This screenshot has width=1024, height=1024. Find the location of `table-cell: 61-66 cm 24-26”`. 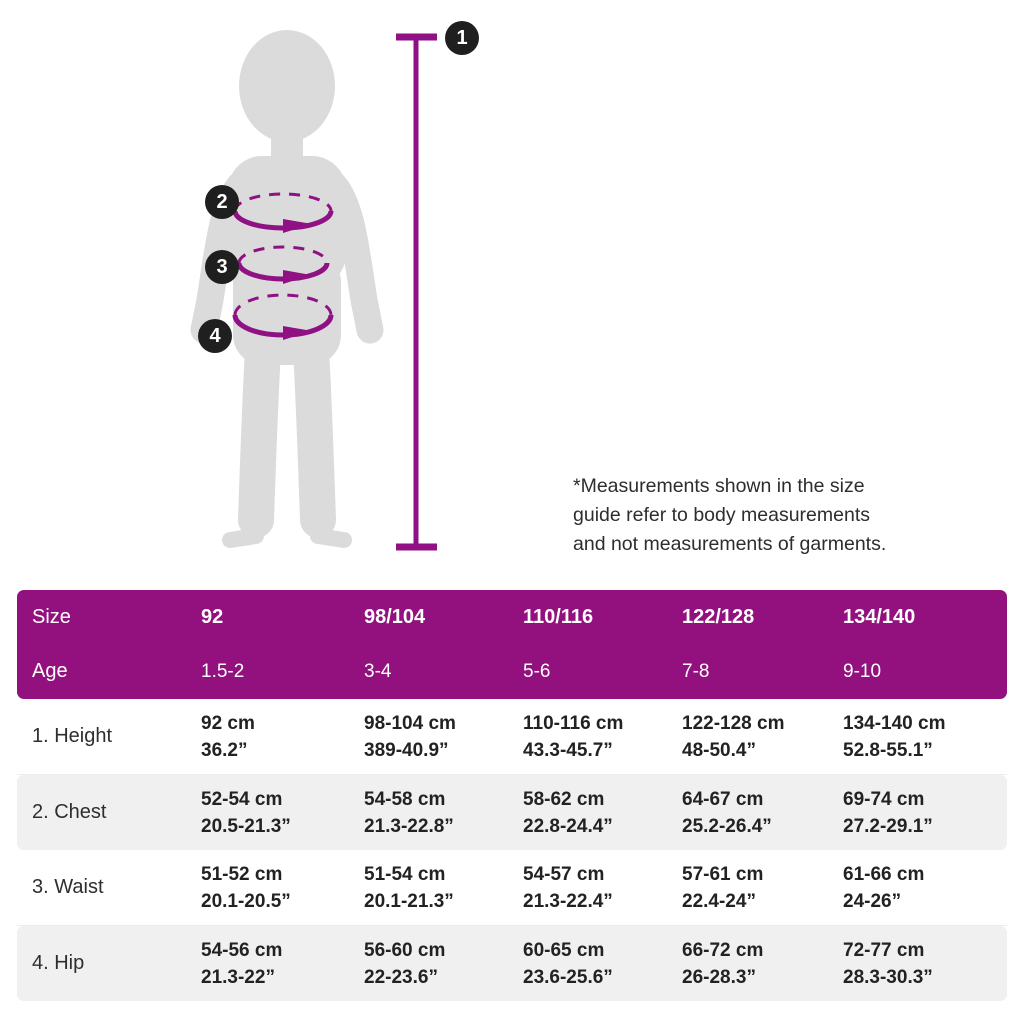

table-cell: 61-66 cm 24-26” is located at coordinates (884, 887).